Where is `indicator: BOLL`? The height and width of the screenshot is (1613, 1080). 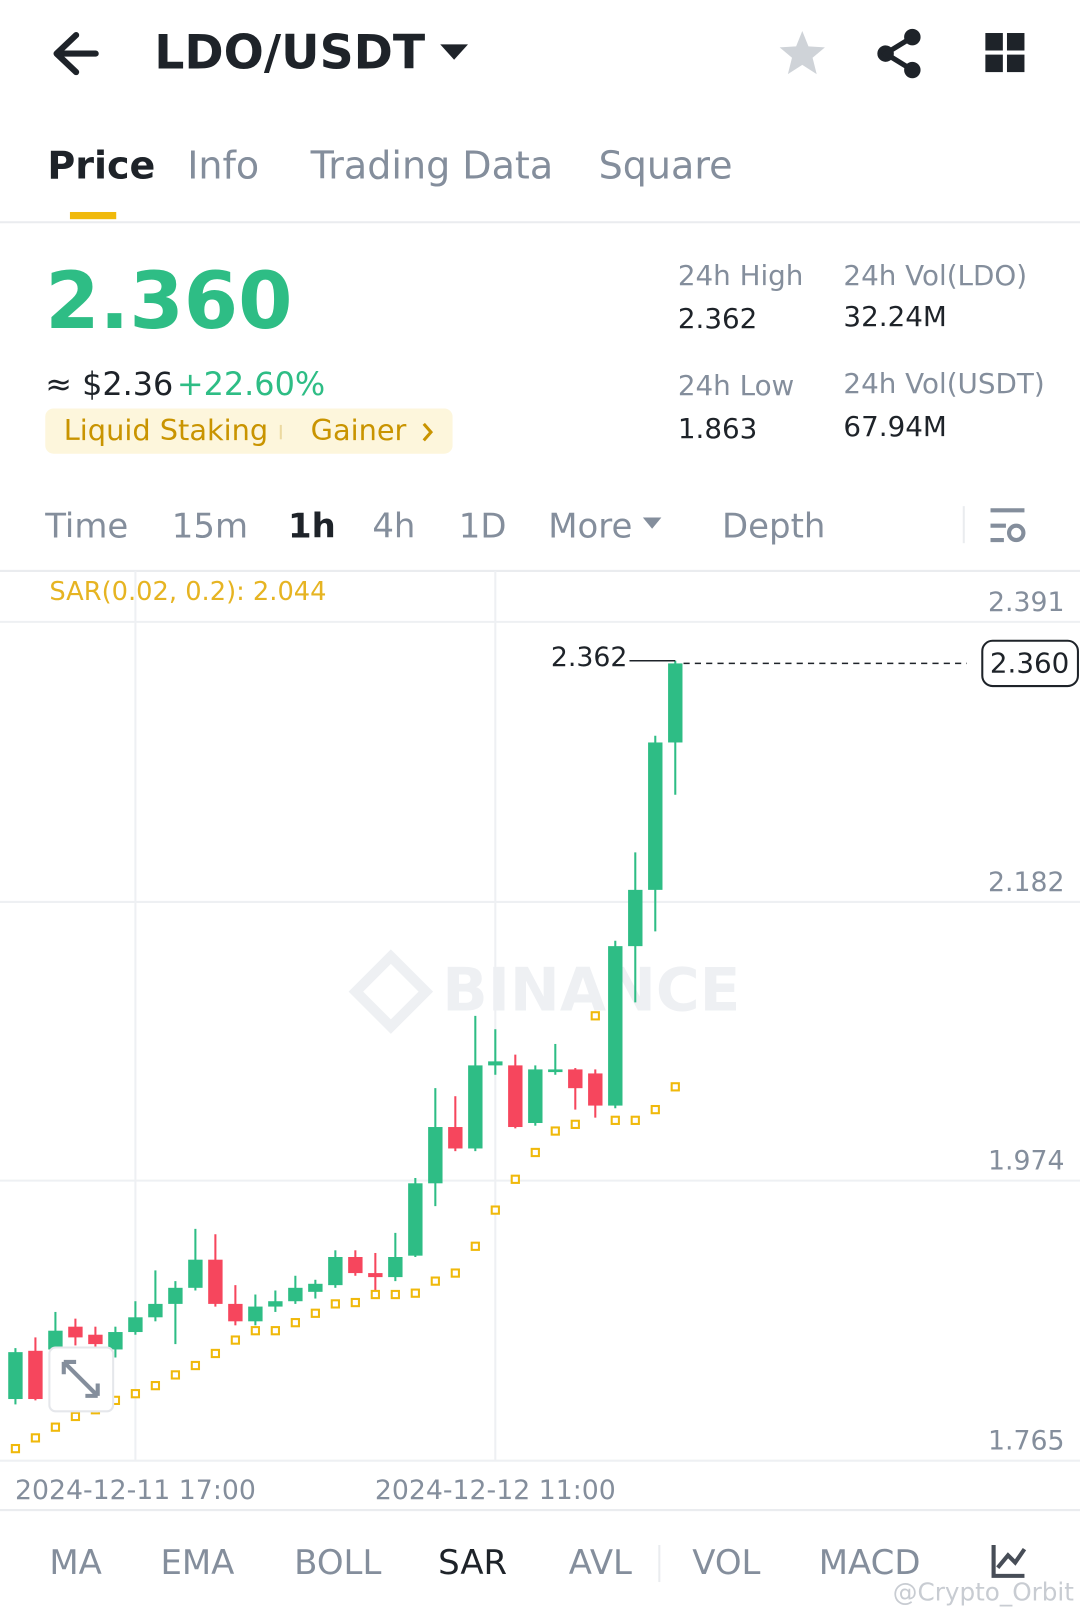 indicator: BOLL is located at coordinates (337, 1563).